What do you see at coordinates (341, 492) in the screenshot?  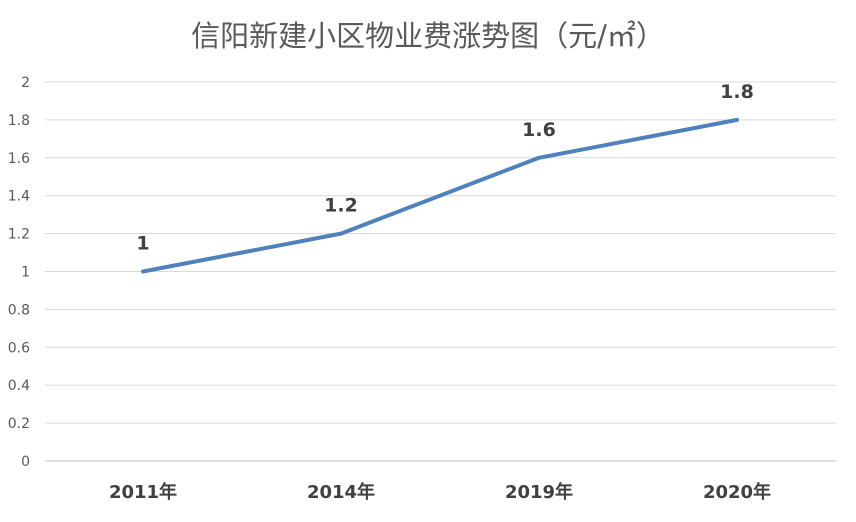 I see `x-tick-label: 2014年` at bounding box center [341, 492].